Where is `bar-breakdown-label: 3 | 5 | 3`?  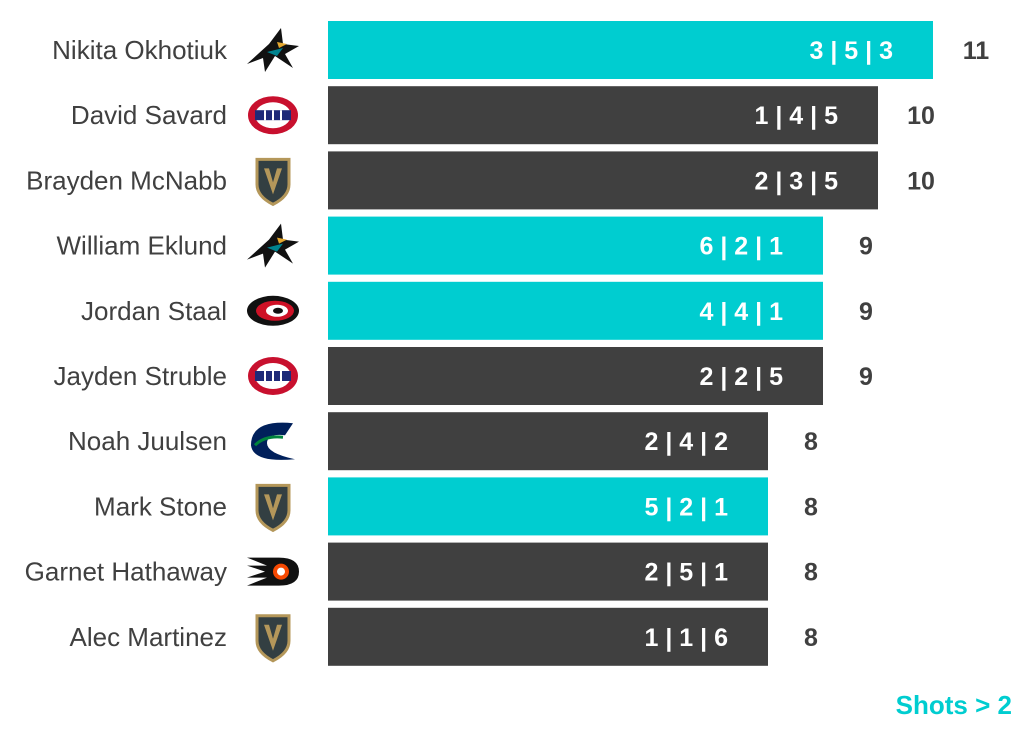 bar-breakdown-label: 3 | 5 | 3 is located at coordinates (851, 51).